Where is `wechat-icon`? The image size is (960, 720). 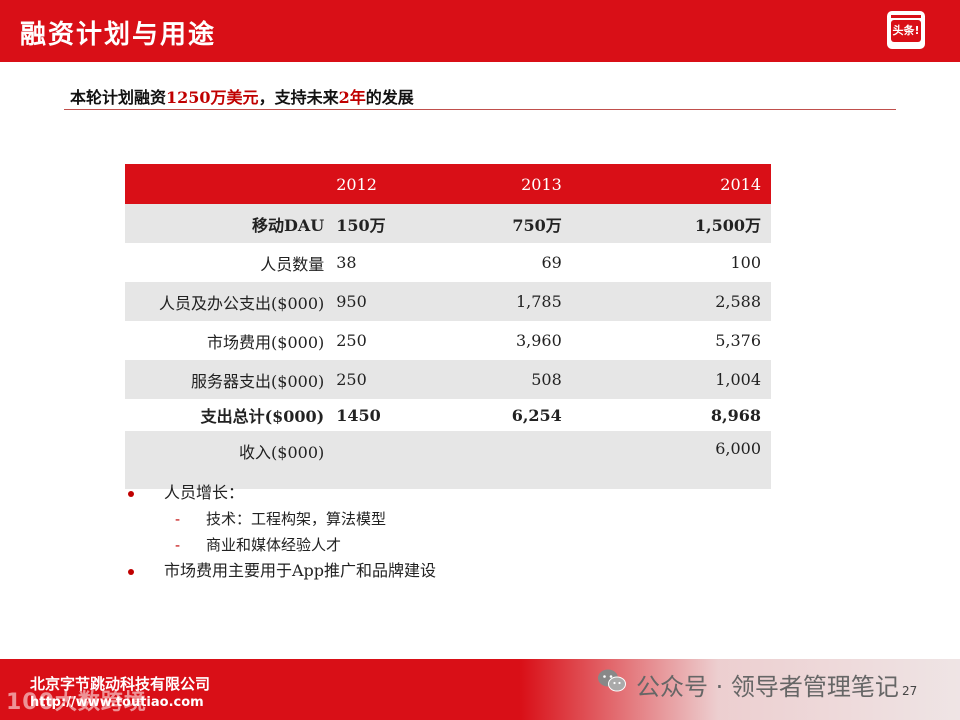 wechat-icon is located at coordinates (612, 680).